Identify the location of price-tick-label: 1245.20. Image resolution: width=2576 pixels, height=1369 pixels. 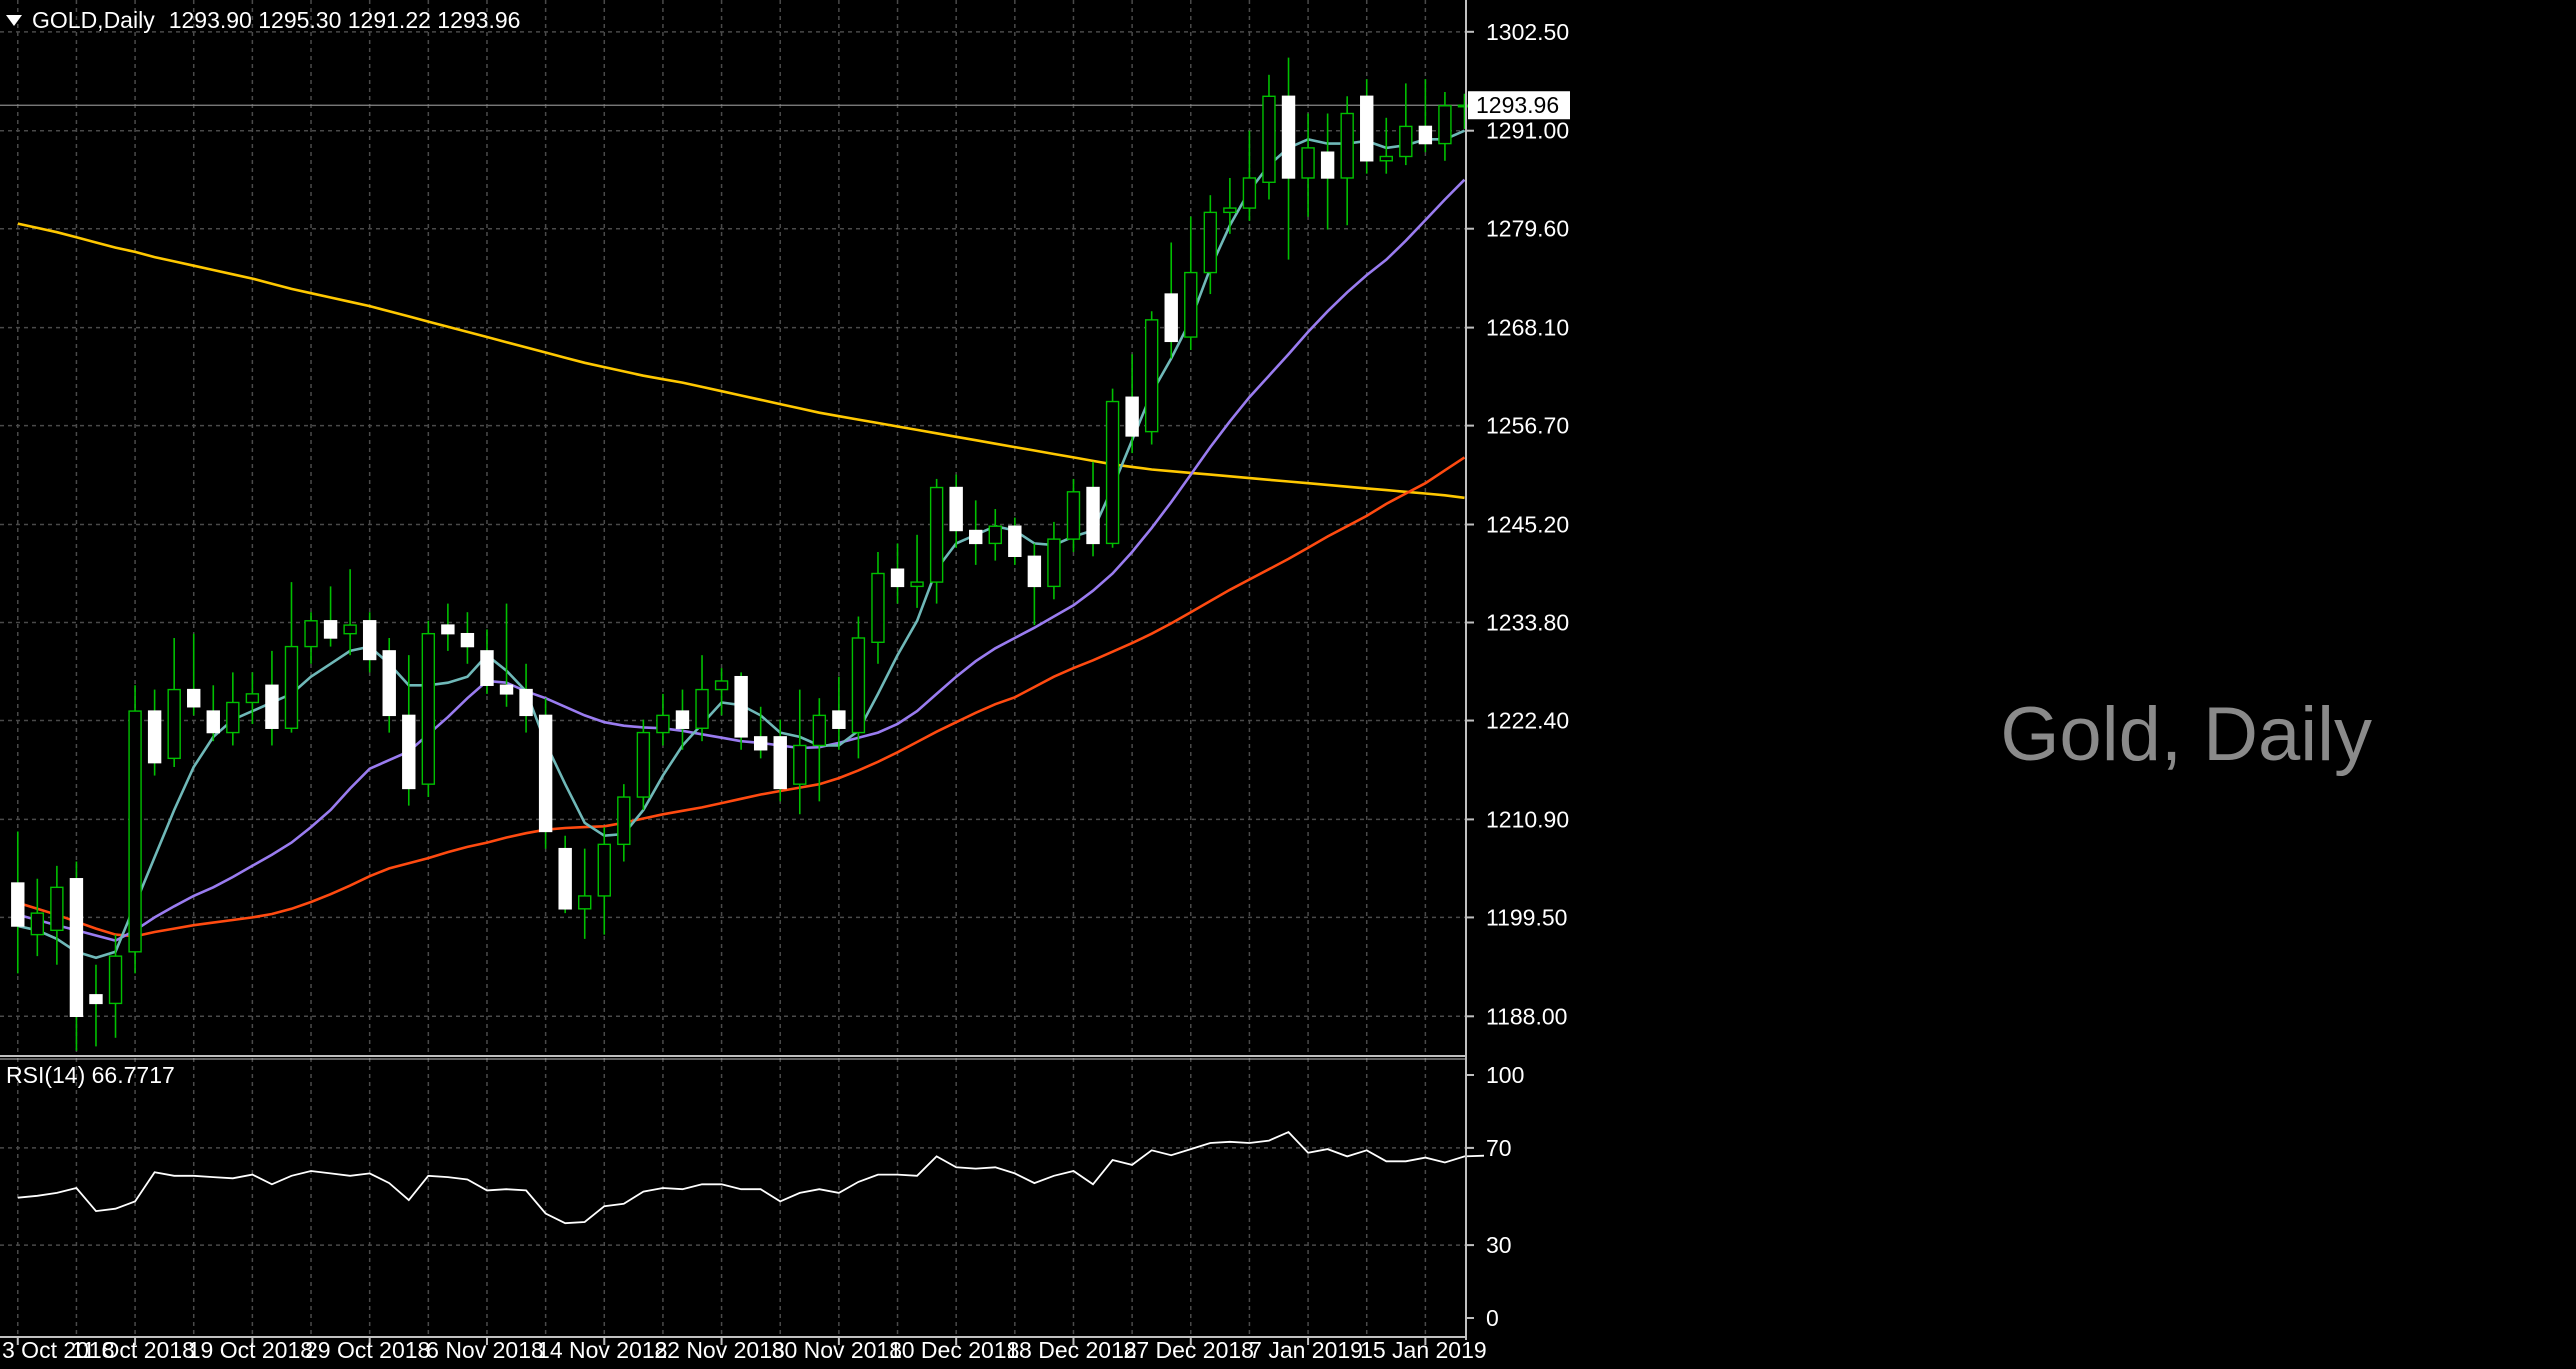
(1527, 524).